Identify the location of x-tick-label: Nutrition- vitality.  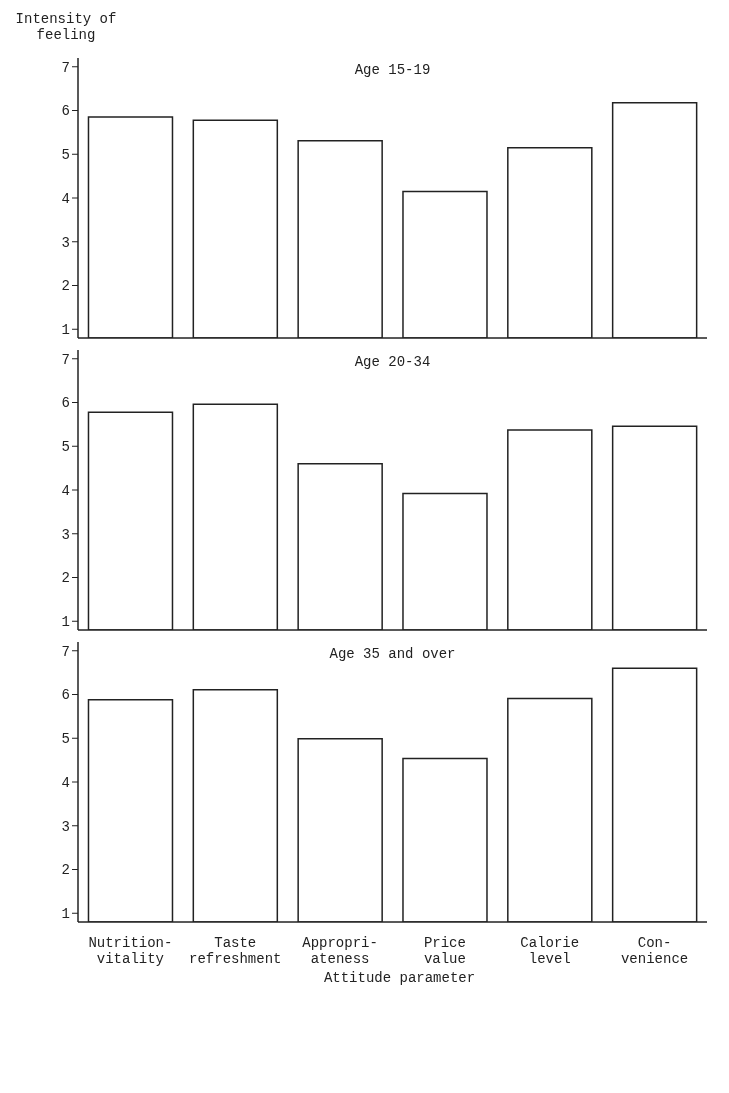
(130, 950).